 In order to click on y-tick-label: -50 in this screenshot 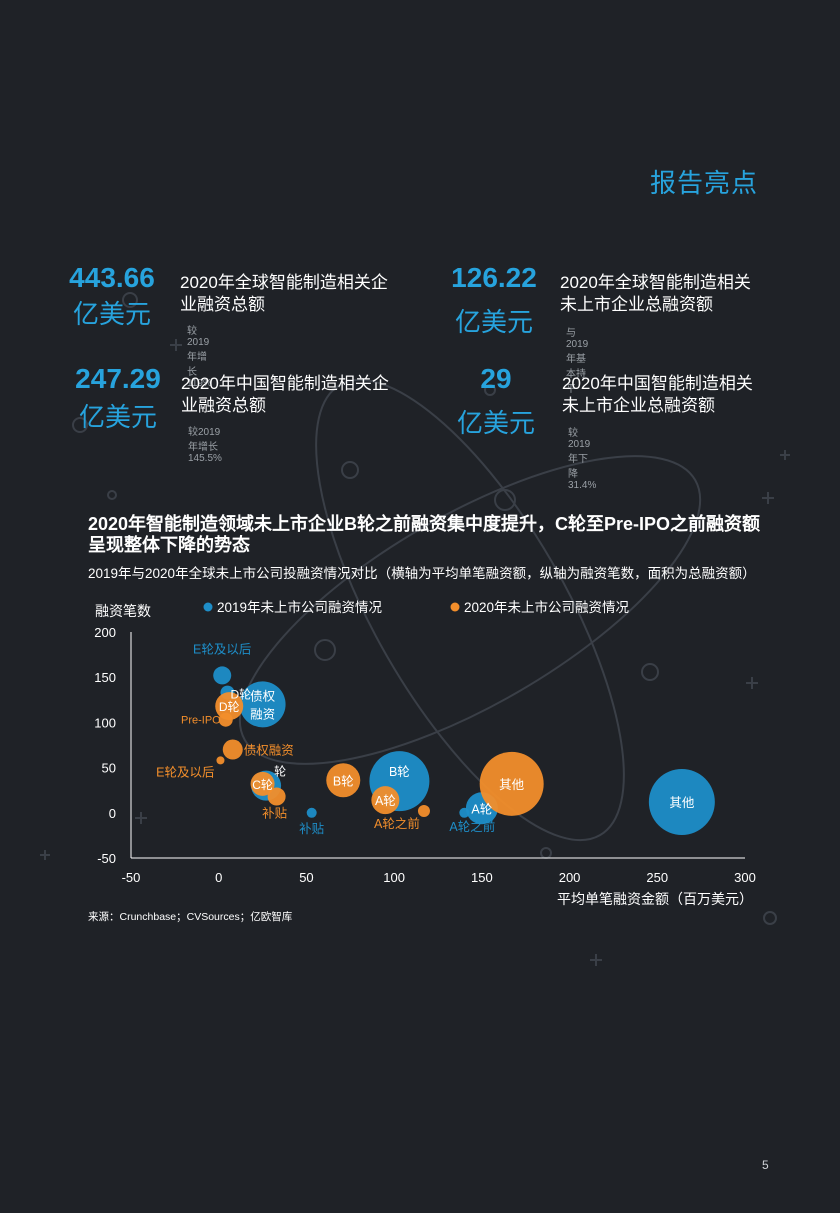, I will do `click(106, 858)`.